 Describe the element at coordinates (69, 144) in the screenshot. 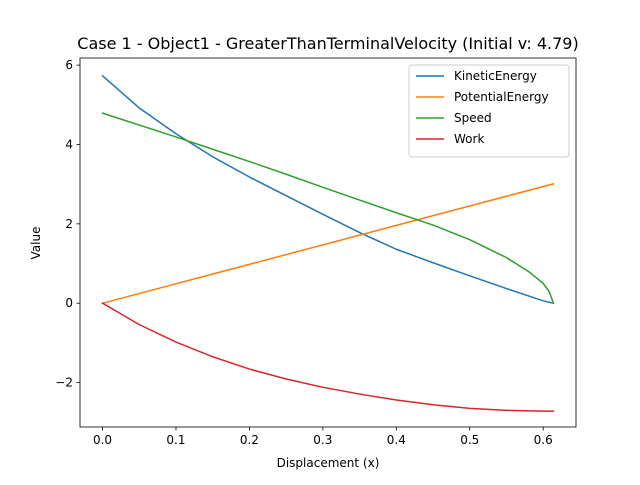

I see `y-tick-label: 4` at that location.